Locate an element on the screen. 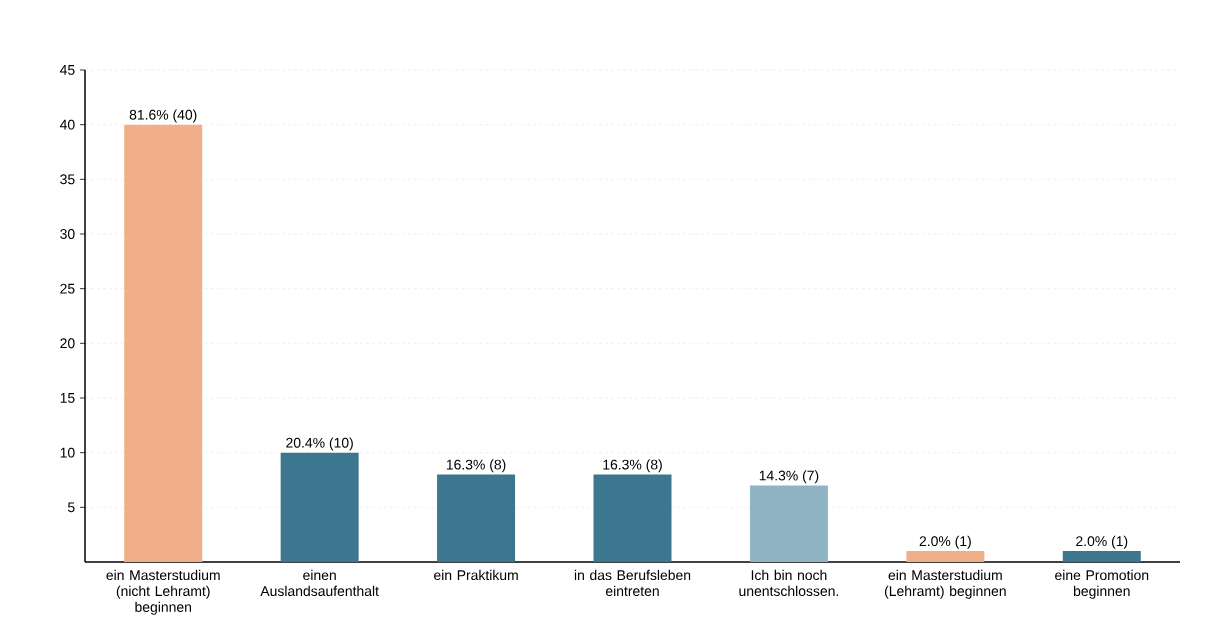  x-tick-label: Ich bin noch unentschlossen. is located at coordinates (789, 583).